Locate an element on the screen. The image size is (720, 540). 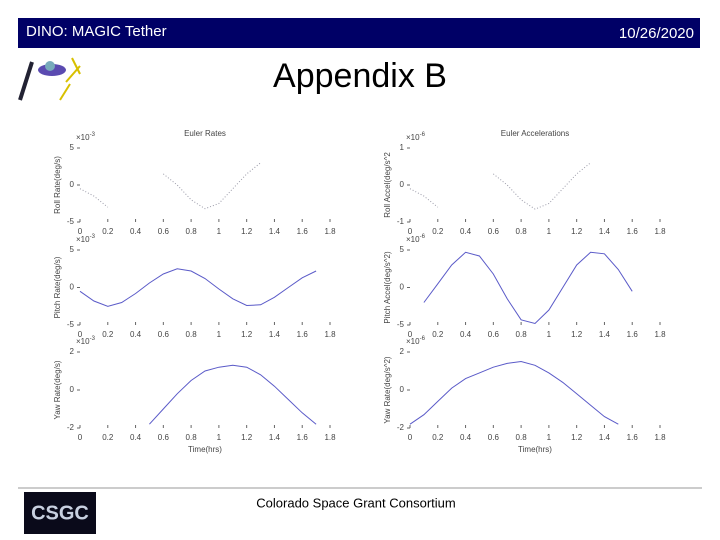
y-tick-label: -5 is located at coordinates (71, 324).